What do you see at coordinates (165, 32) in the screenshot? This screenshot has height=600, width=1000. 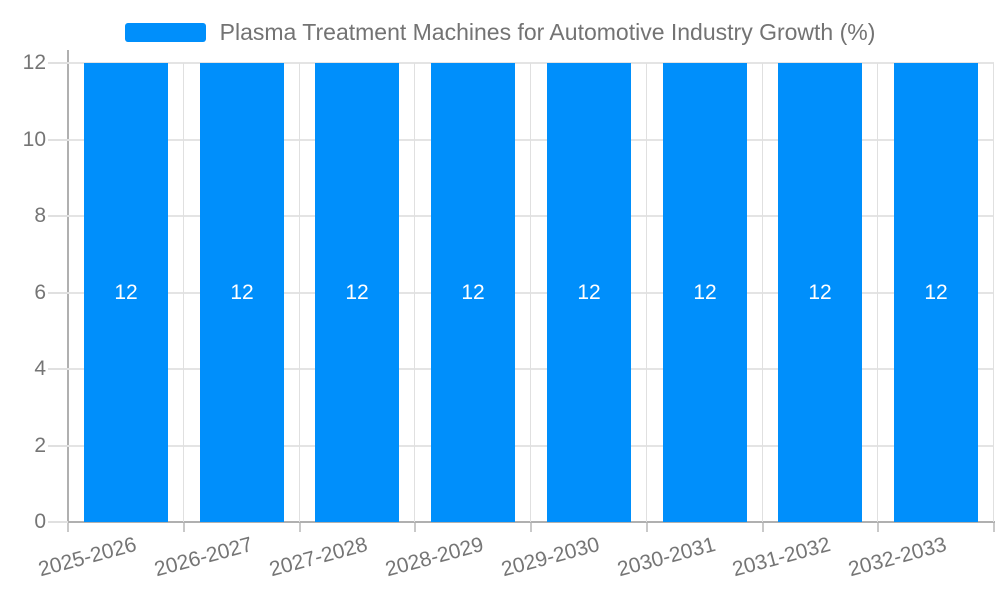 I see `legend-swatch` at bounding box center [165, 32].